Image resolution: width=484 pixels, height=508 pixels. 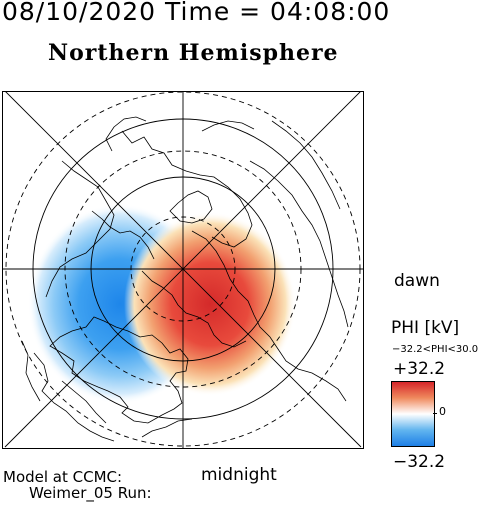 What do you see at coordinates (425, 328) in the screenshot?
I see `colorbar-title: PHI [kV]` at bounding box center [425, 328].